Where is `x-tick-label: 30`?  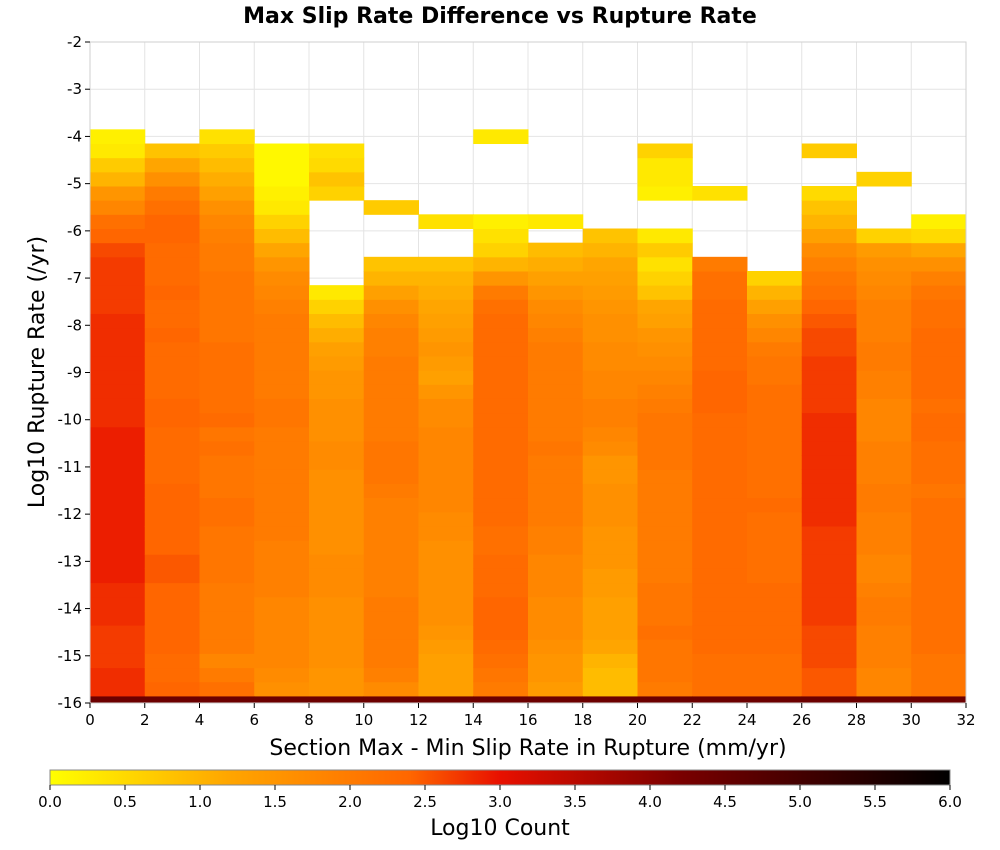 x-tick-label: 30 is located at coordinates (911, 720).